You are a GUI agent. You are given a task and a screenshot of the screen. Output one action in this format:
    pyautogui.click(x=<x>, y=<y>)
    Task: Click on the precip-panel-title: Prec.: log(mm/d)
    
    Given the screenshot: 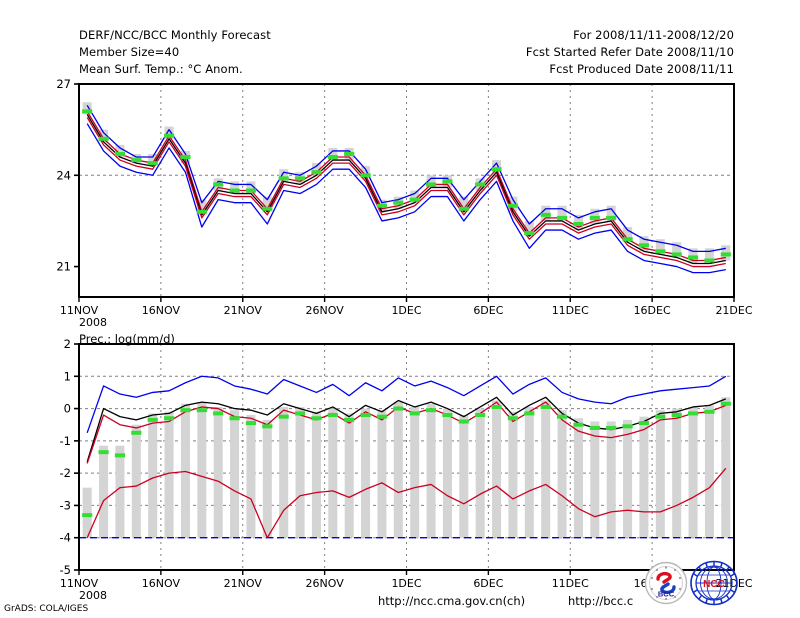 What is the action you would take?
    pyautogui.click(x=127, y=339)
    